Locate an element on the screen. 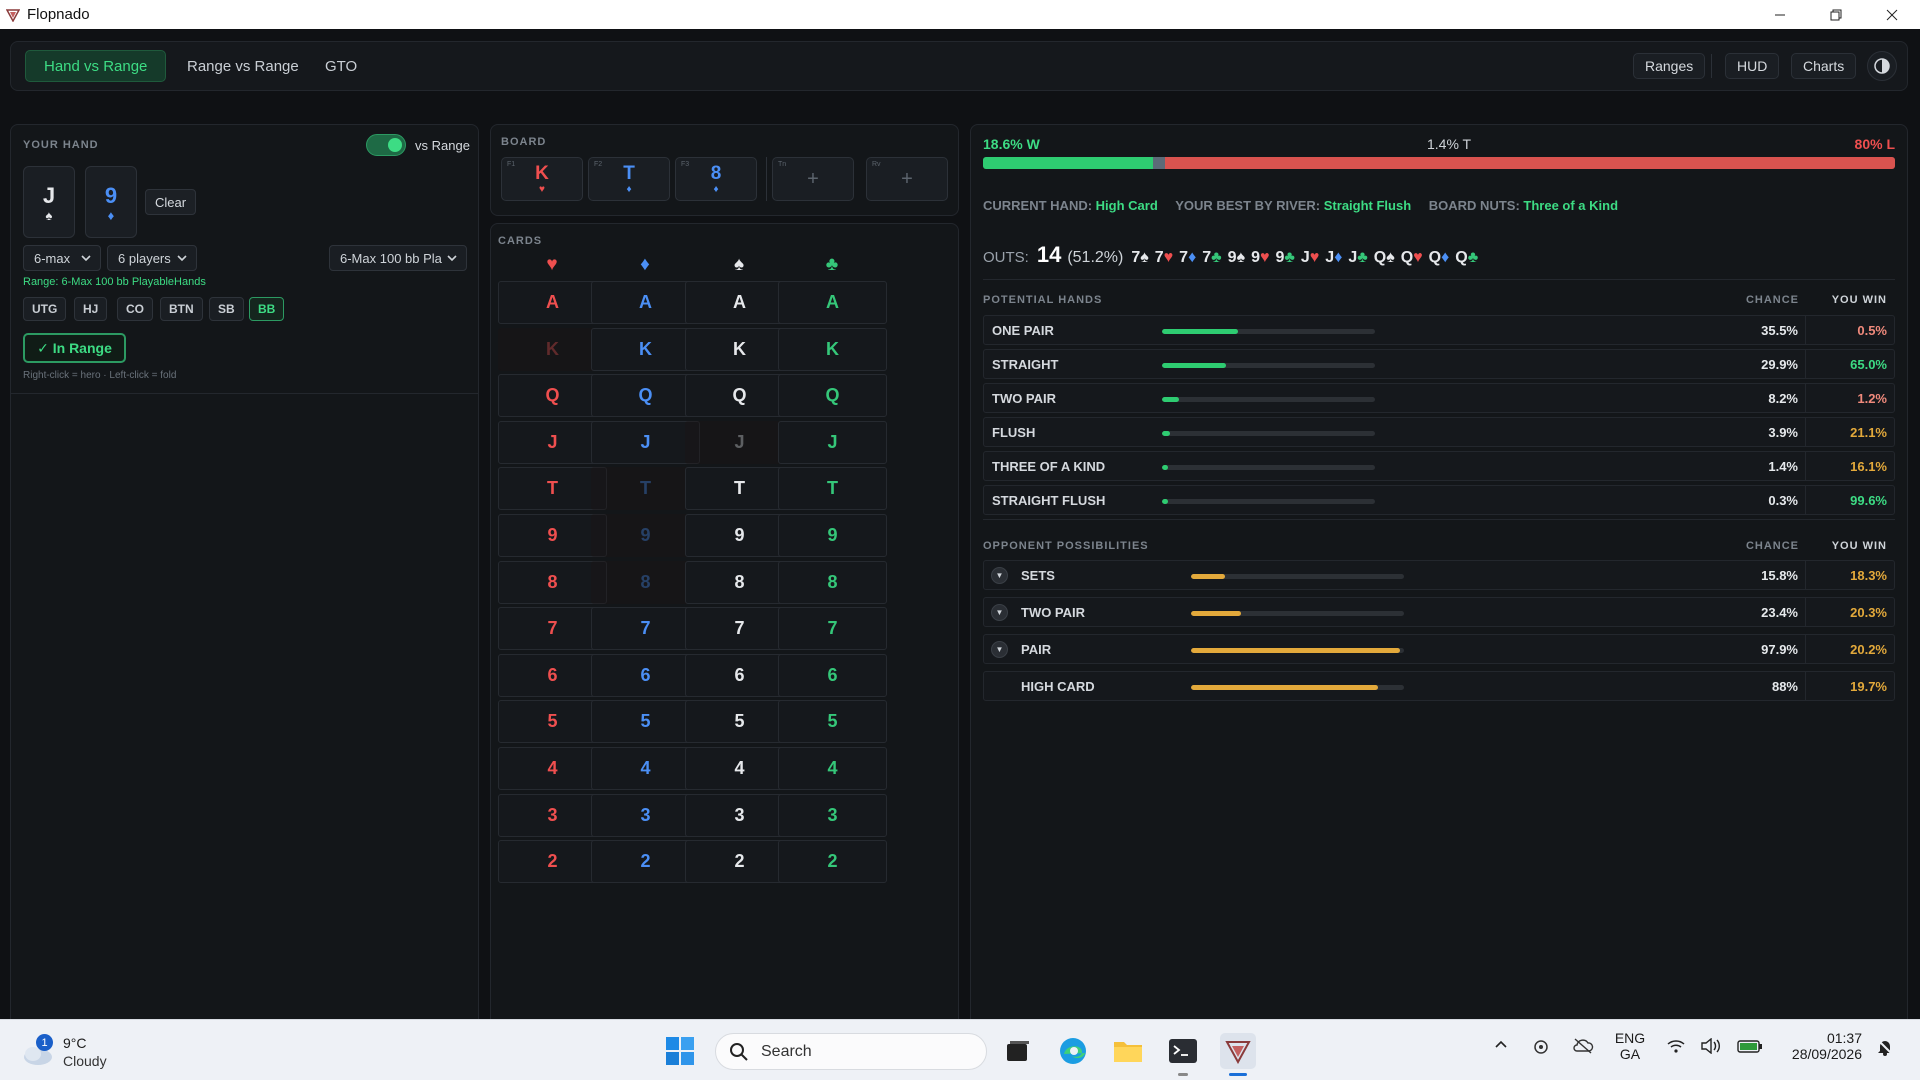 The height and width of the screenshot is (1080, 1920). card-cell-7-clubs: 7 is located at coordinates (832, 629).